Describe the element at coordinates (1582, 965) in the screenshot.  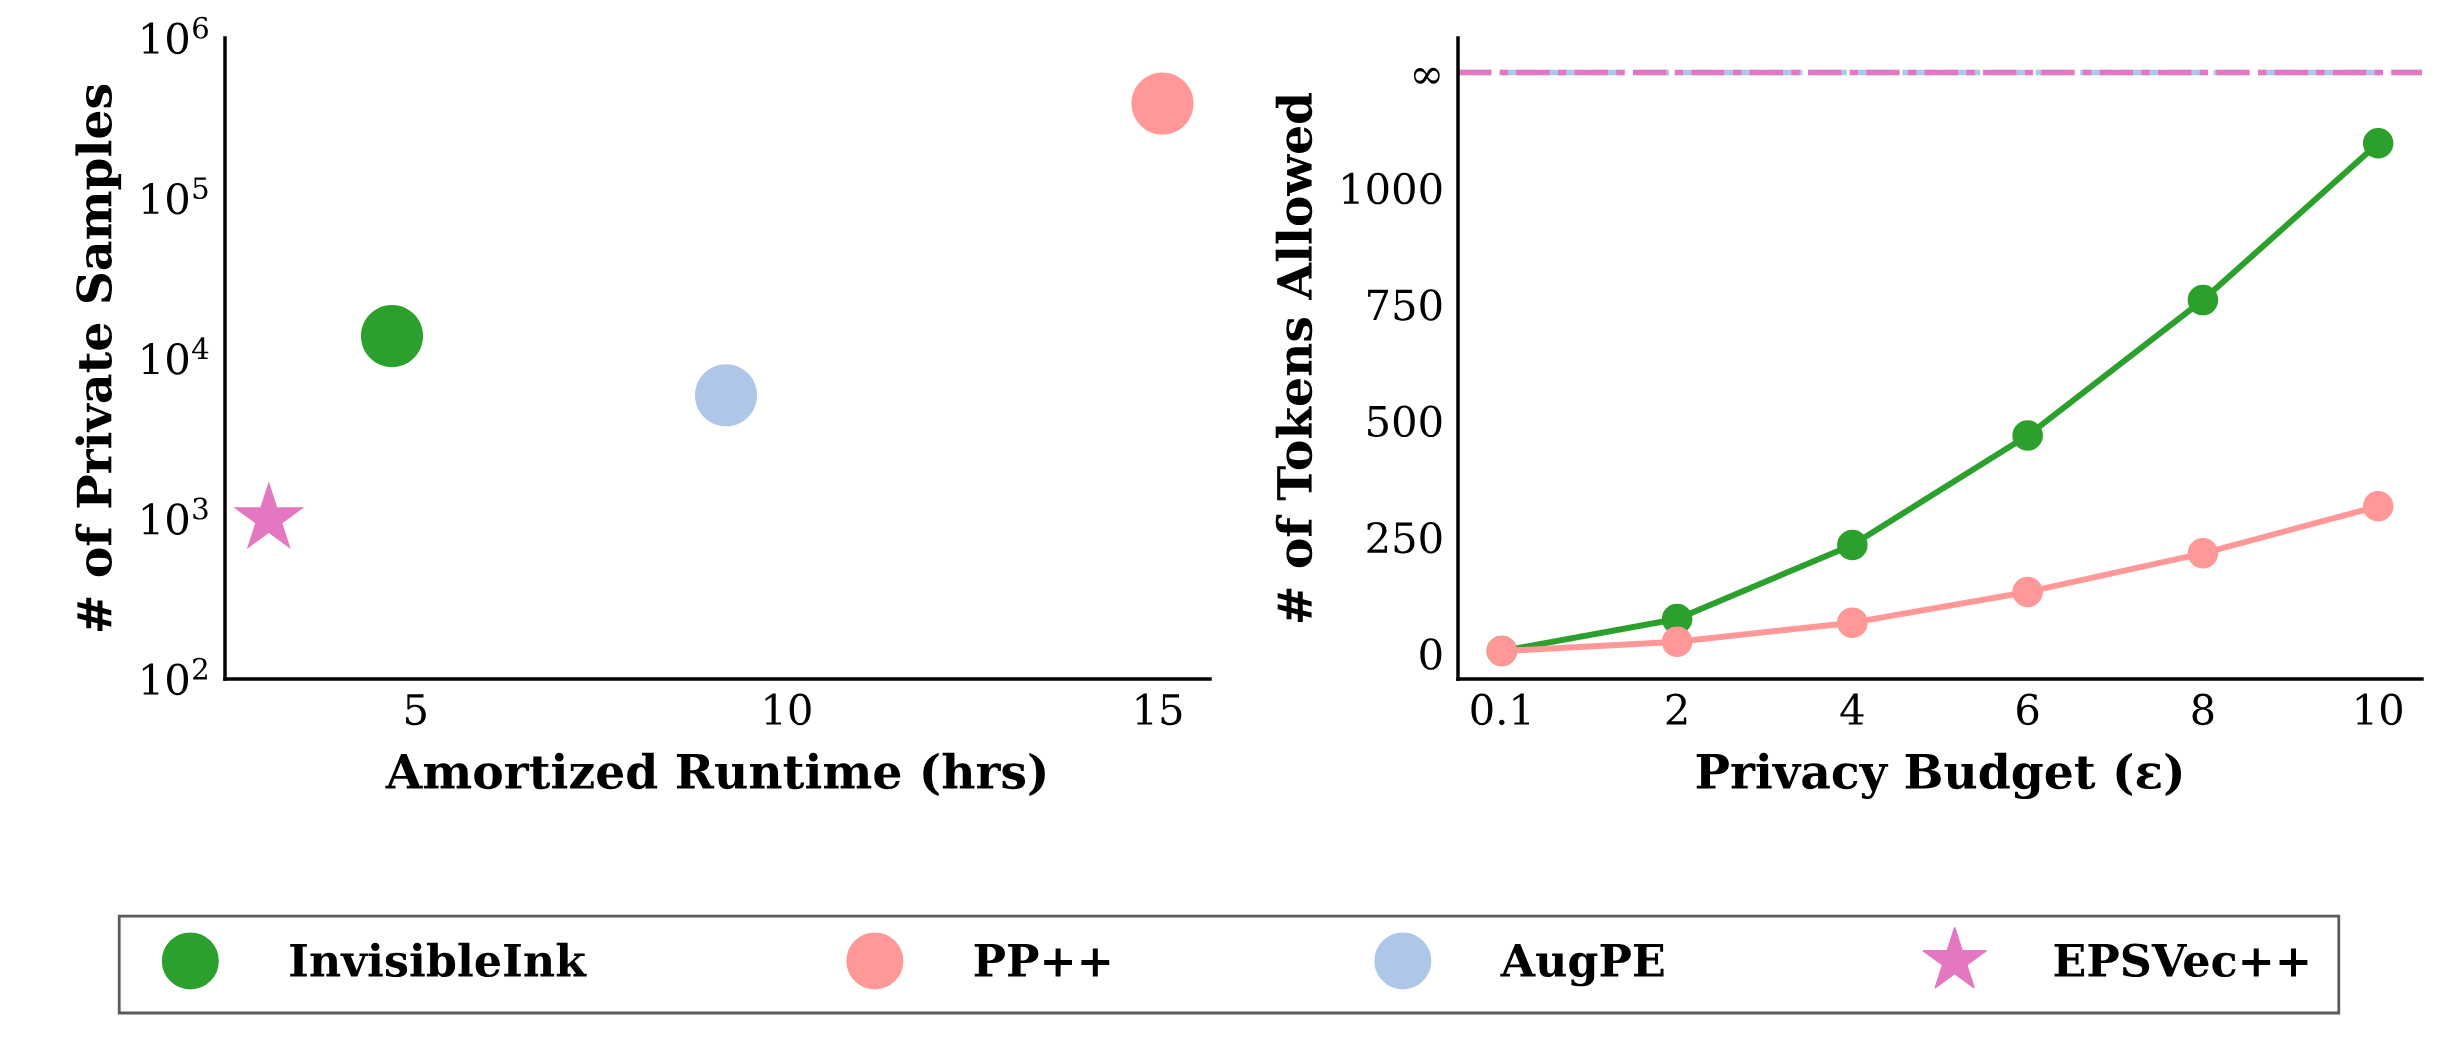
I see `legend-label: AugPE` at that location.